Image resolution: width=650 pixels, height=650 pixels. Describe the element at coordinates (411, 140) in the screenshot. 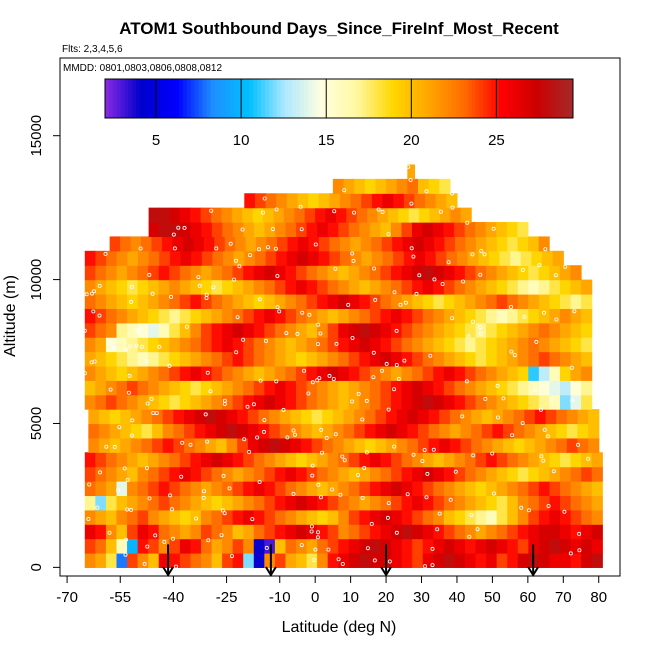

I see `colorbar-tick-label: 20` at that location.